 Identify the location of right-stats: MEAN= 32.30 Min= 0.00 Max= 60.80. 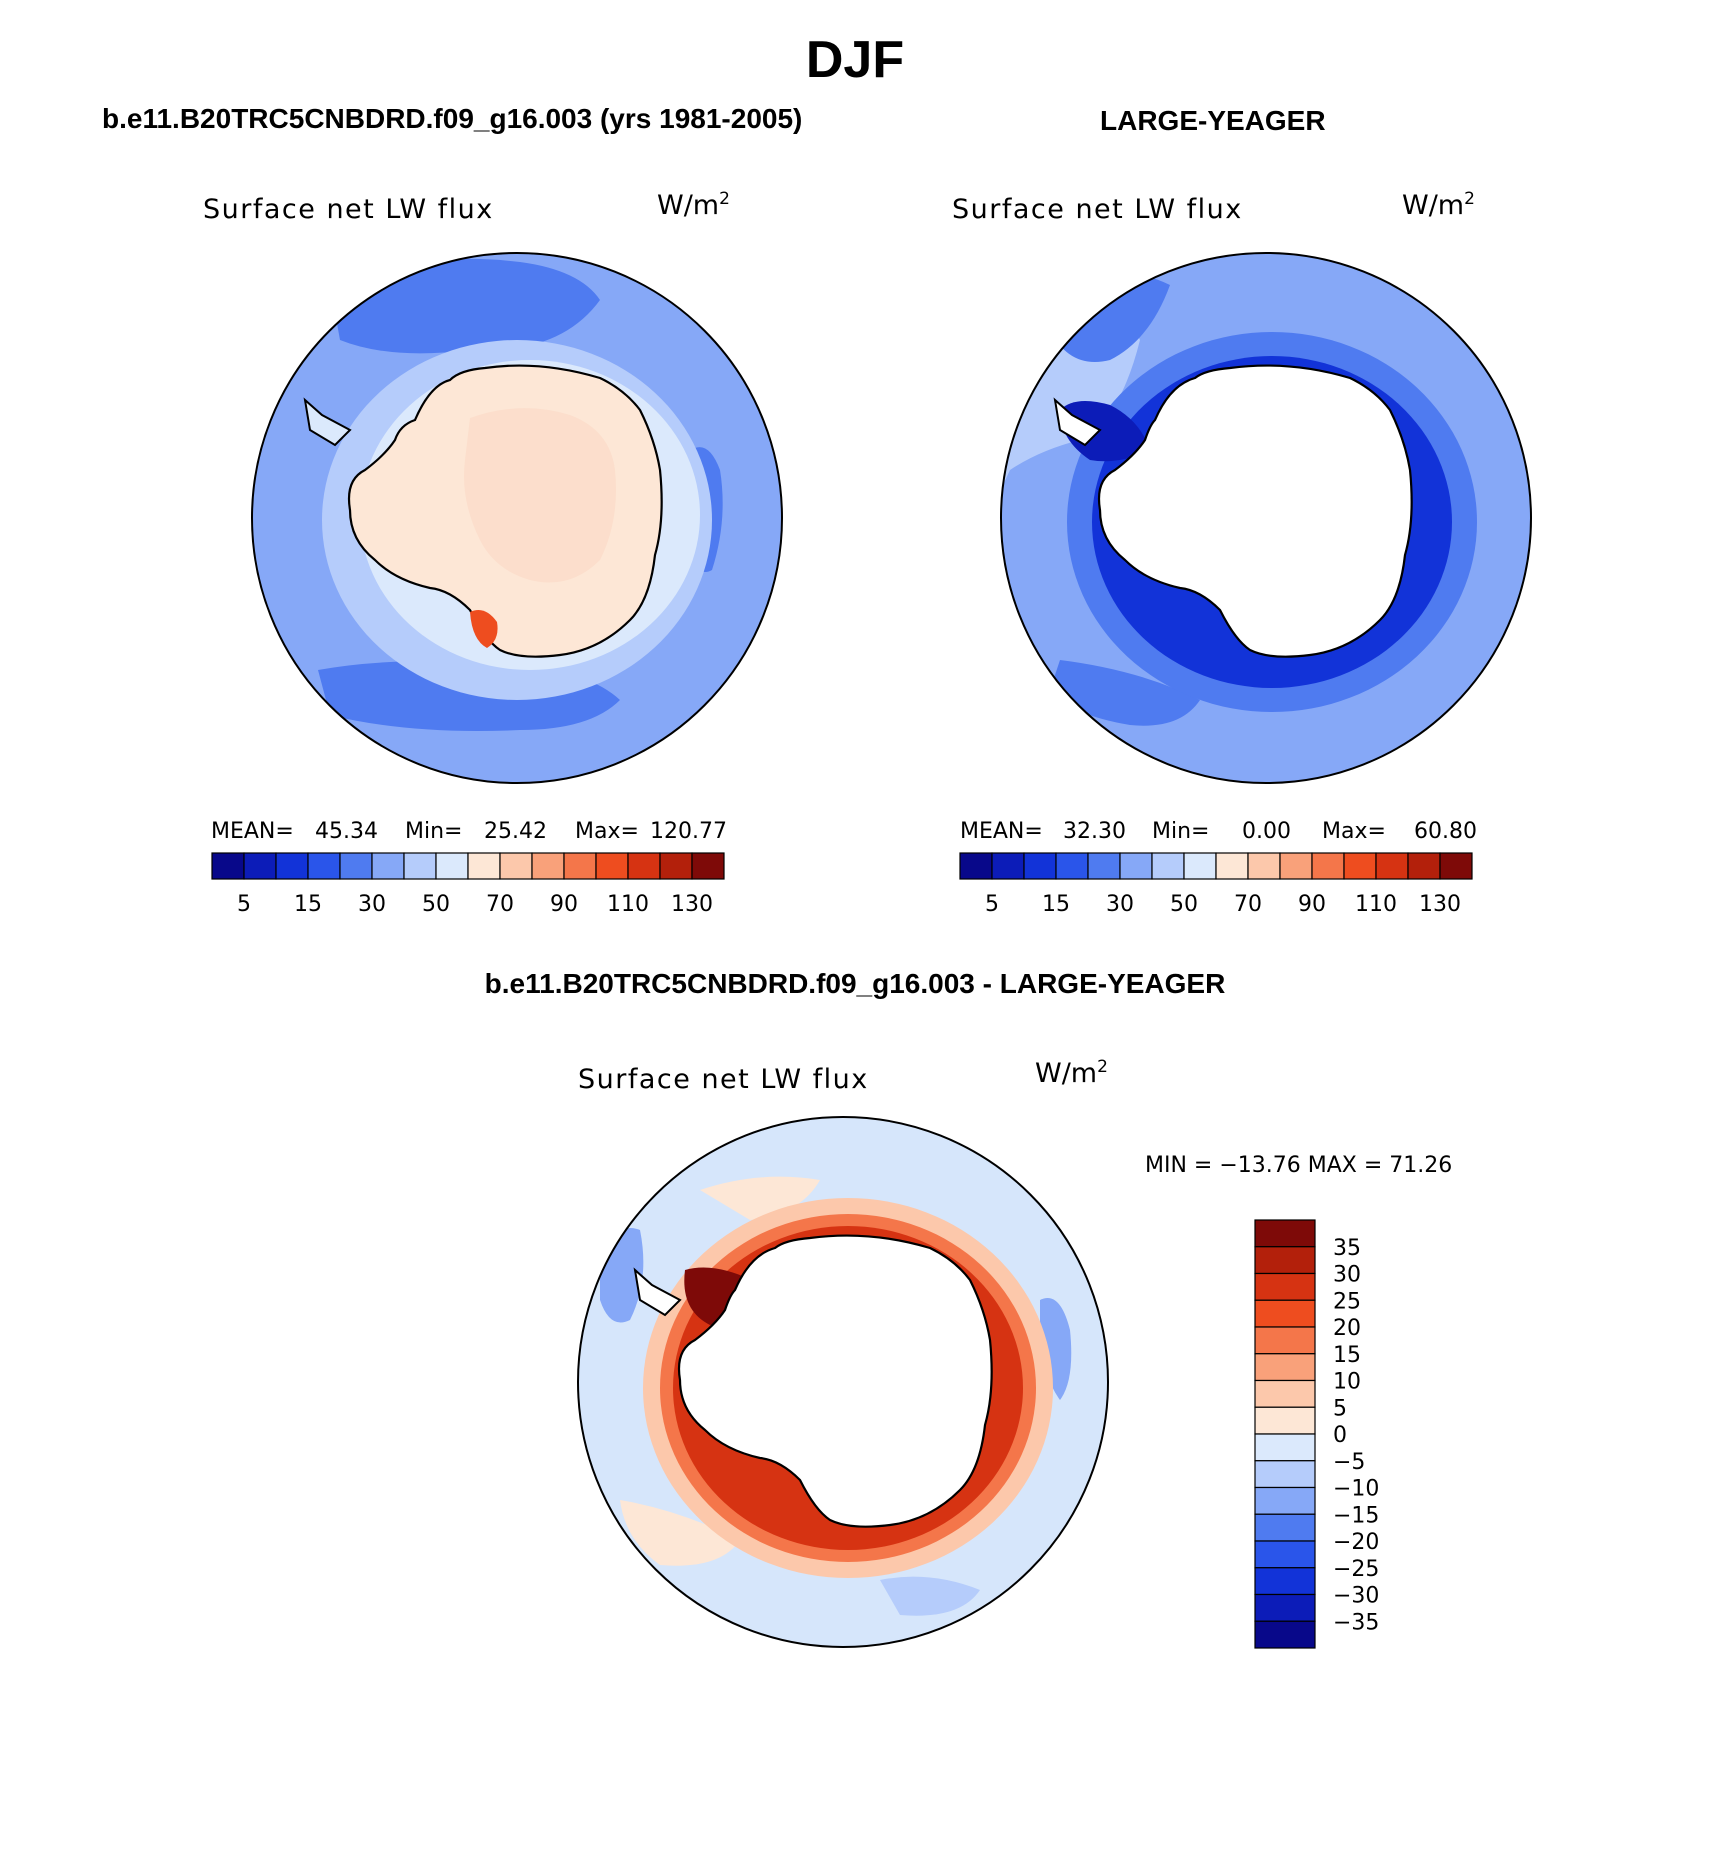
(1218, 831).